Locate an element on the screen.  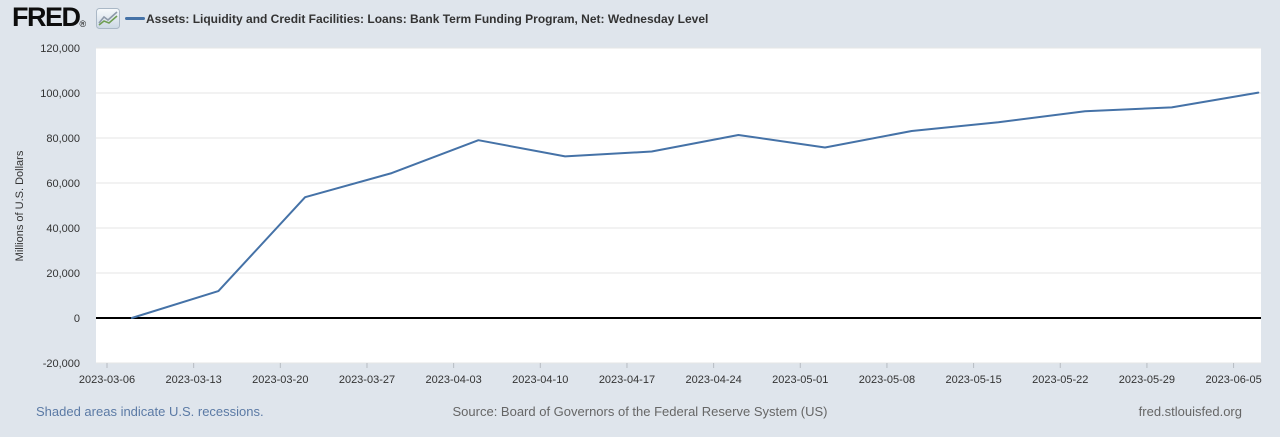
x-tick-label: 2023-05-01 is located at coordinates (800, 380).